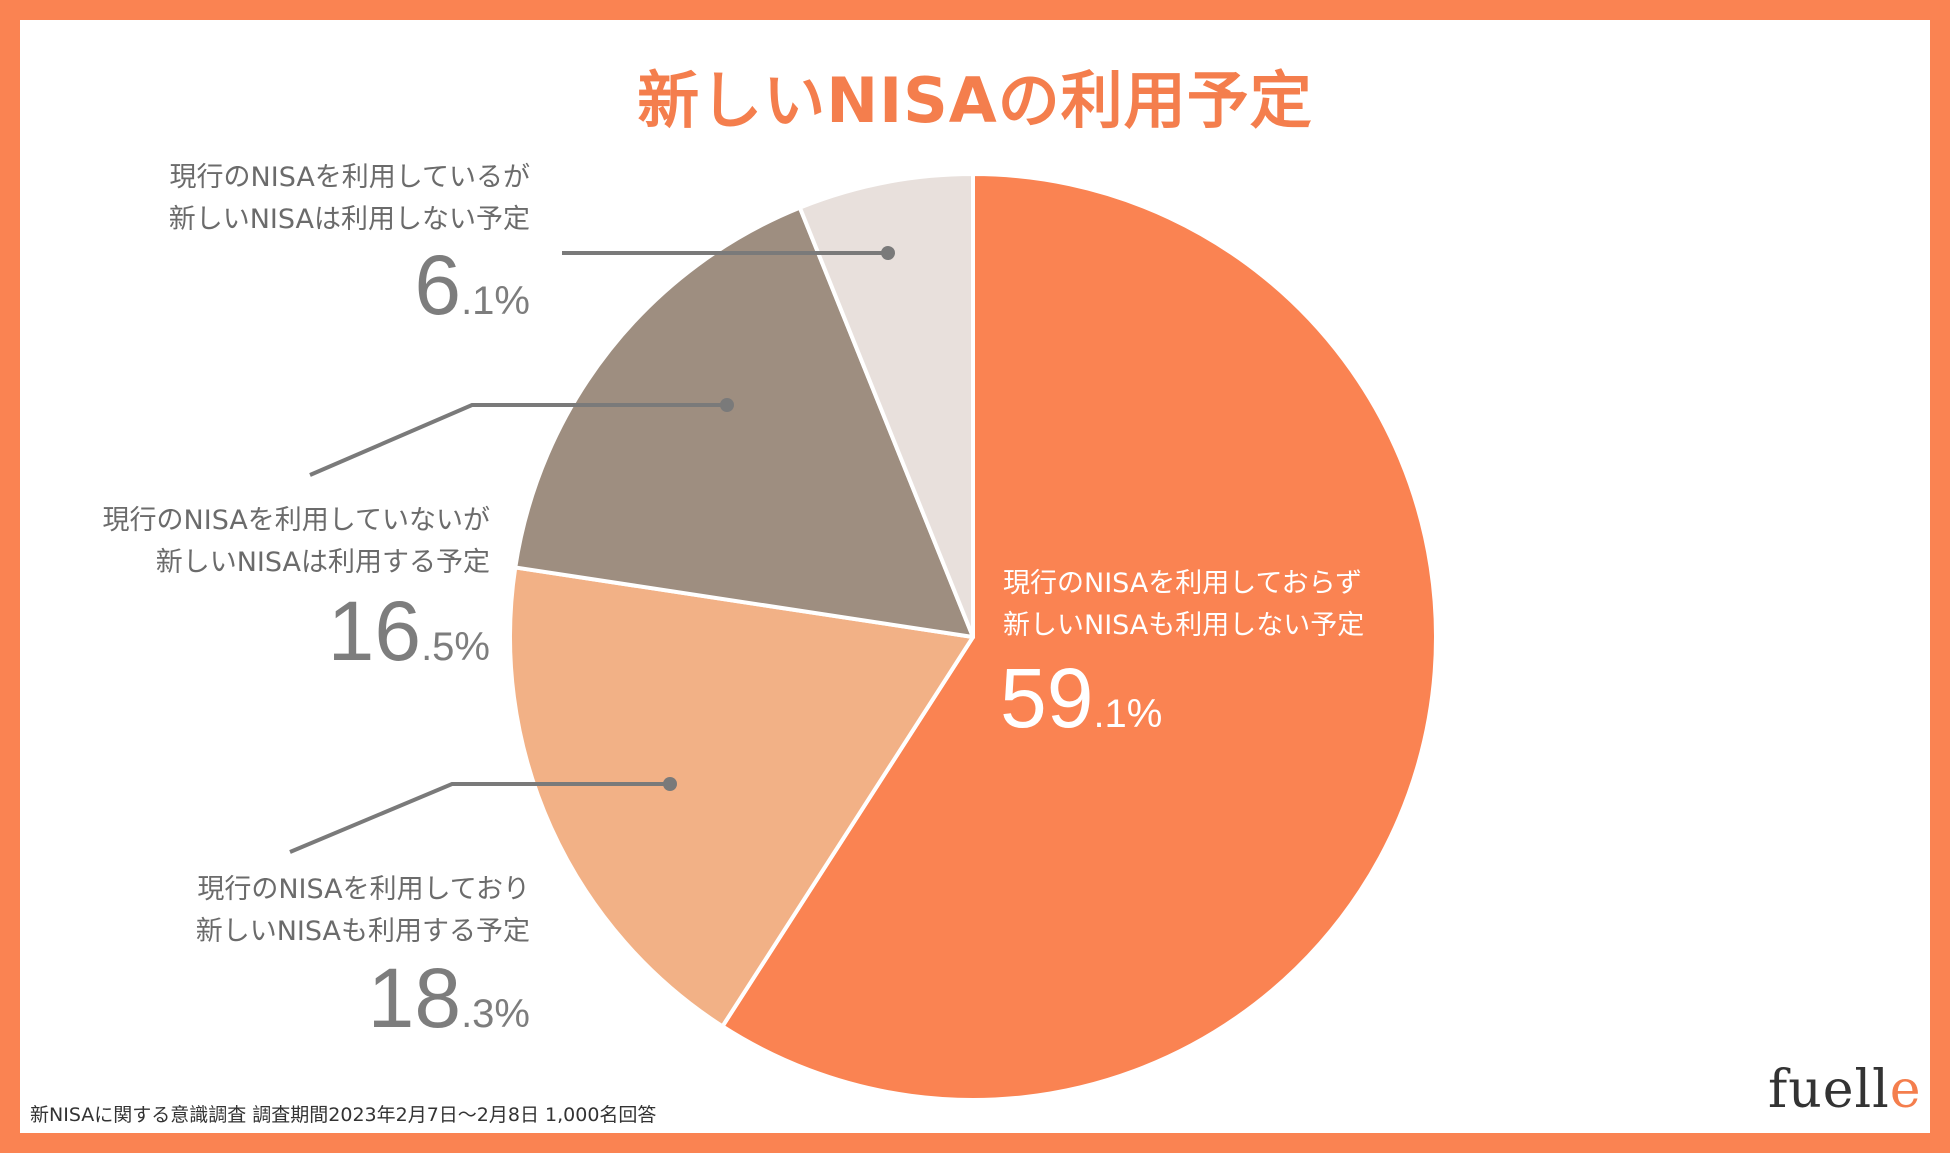 The width and height of the screenshot is (1950, 1153). What do you see at coordinates (1047, 698) in the screenshot?
I see `slice-value-0-int: 59` at bounding box center [1047, 698].